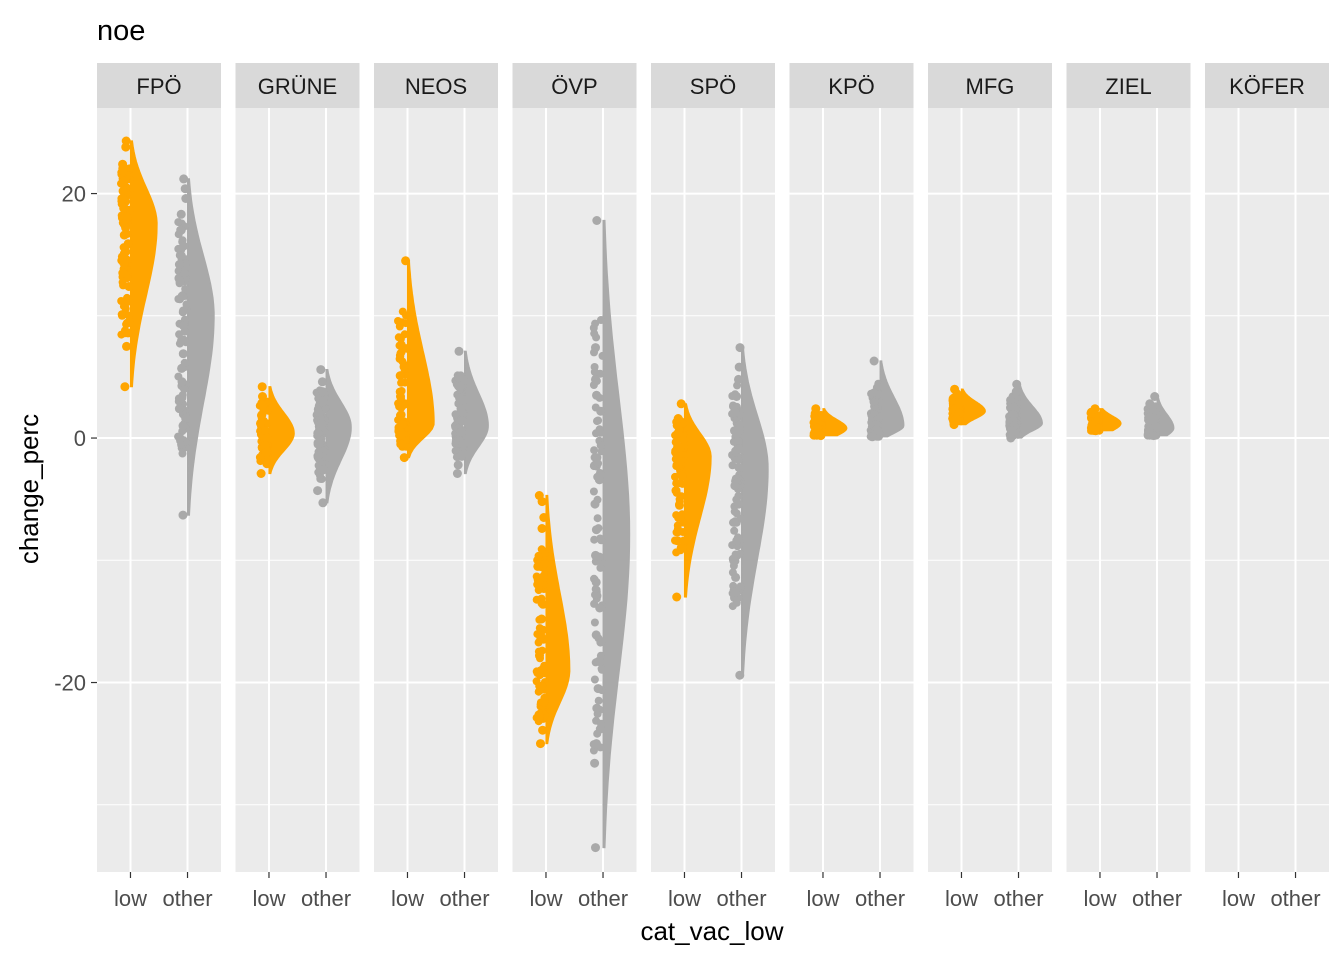  I want to click on facet-strip-label: FPÖ, so click(158, 86).